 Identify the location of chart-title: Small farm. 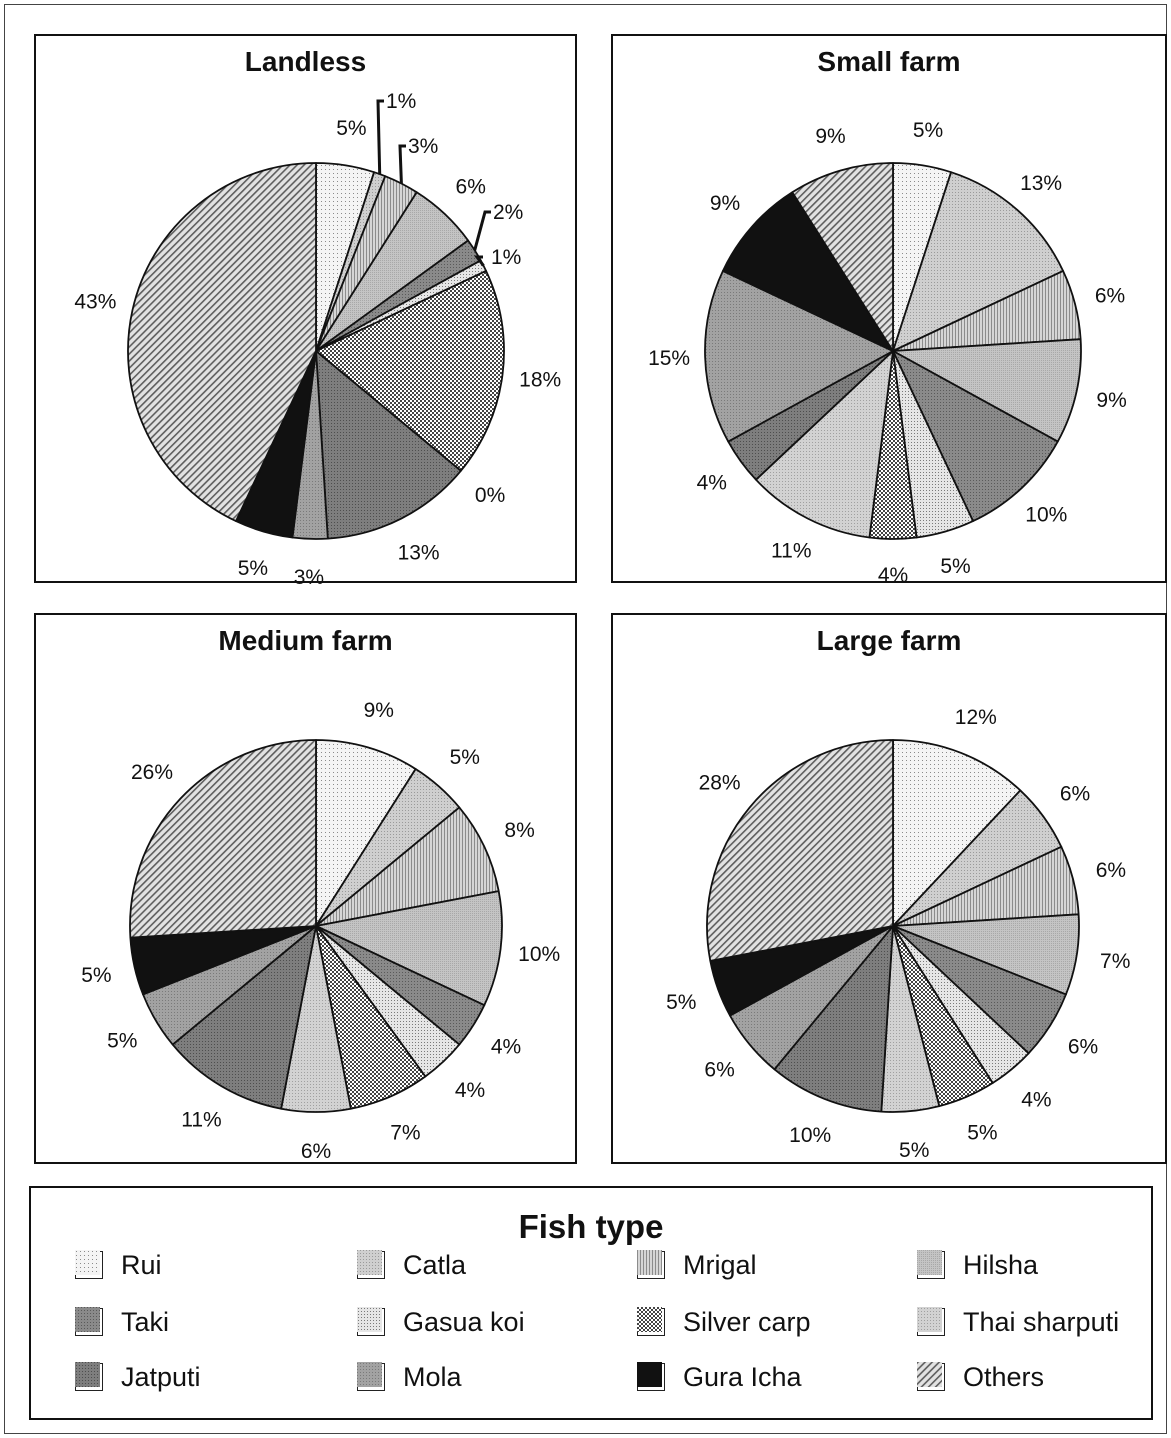
(889, 61).